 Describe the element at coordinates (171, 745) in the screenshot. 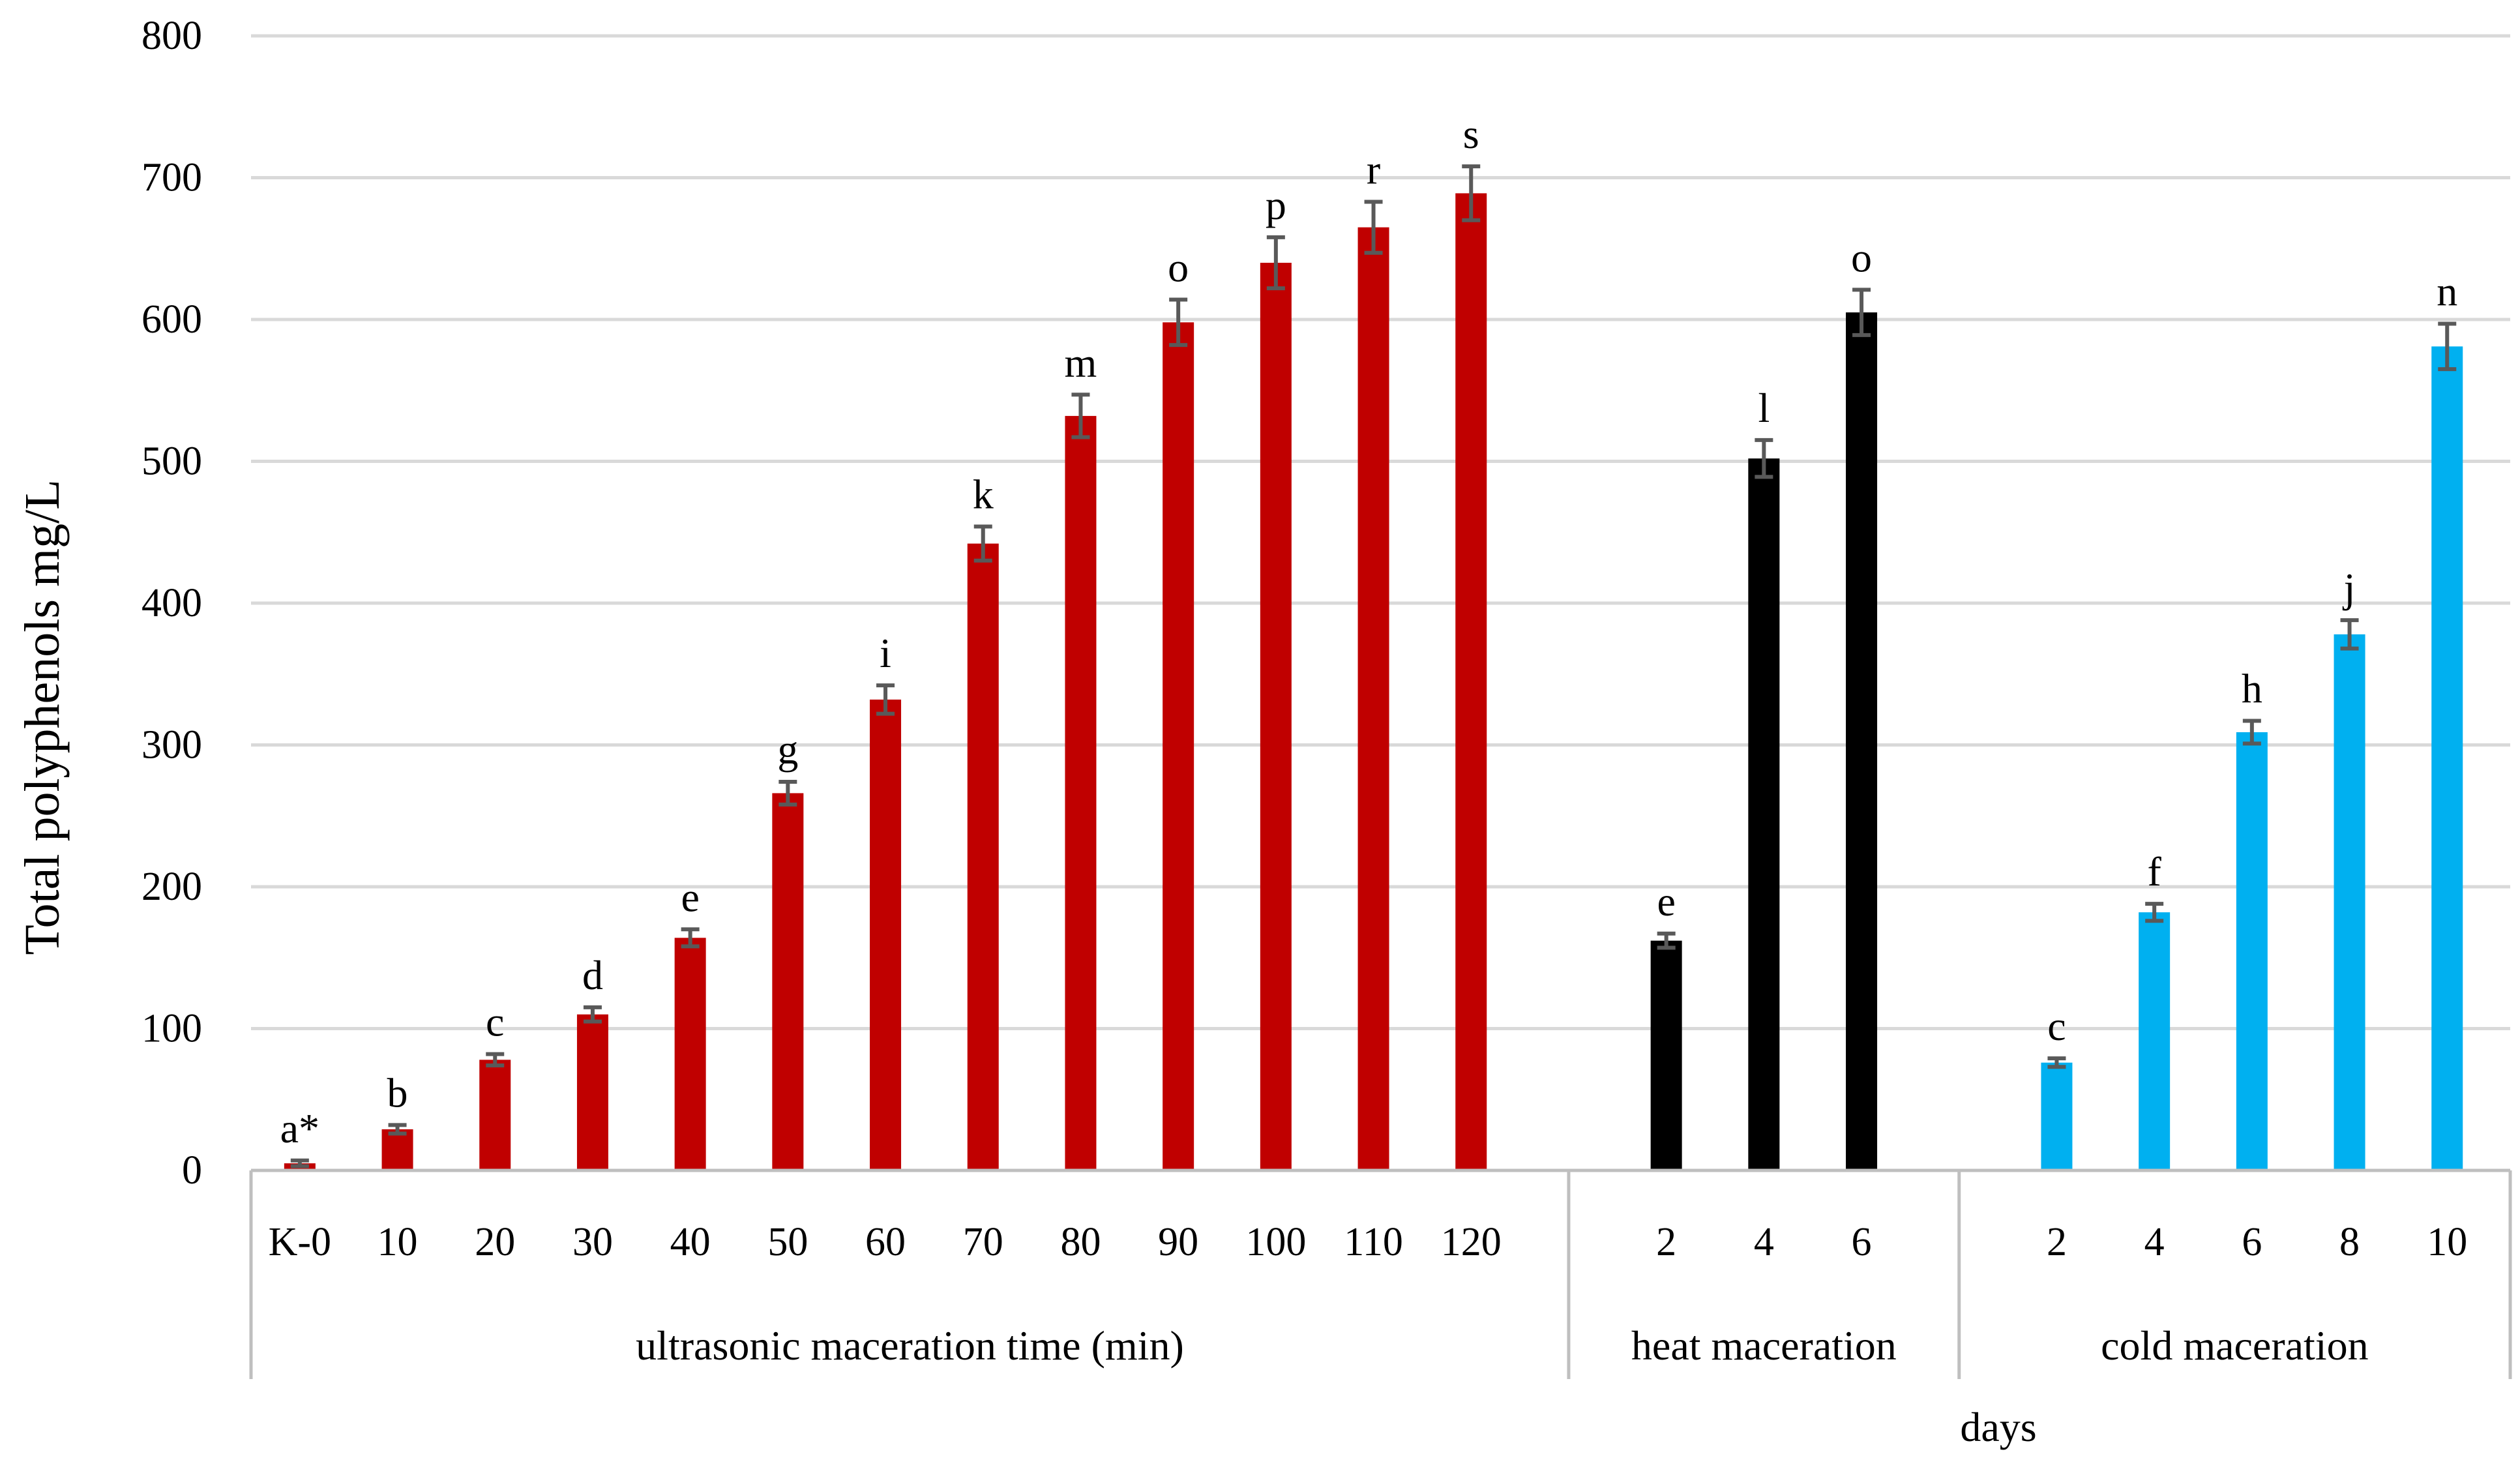

I see `y-tick-label: 300` at that location.